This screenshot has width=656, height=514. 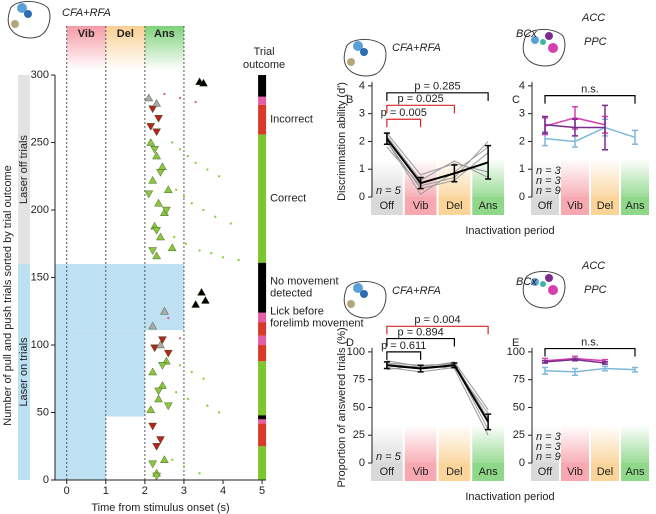 What do you see at coordinates (24, 372) in the screenshot?
I see `condition-label: Laser on trials` at bounding box center [24, 372].